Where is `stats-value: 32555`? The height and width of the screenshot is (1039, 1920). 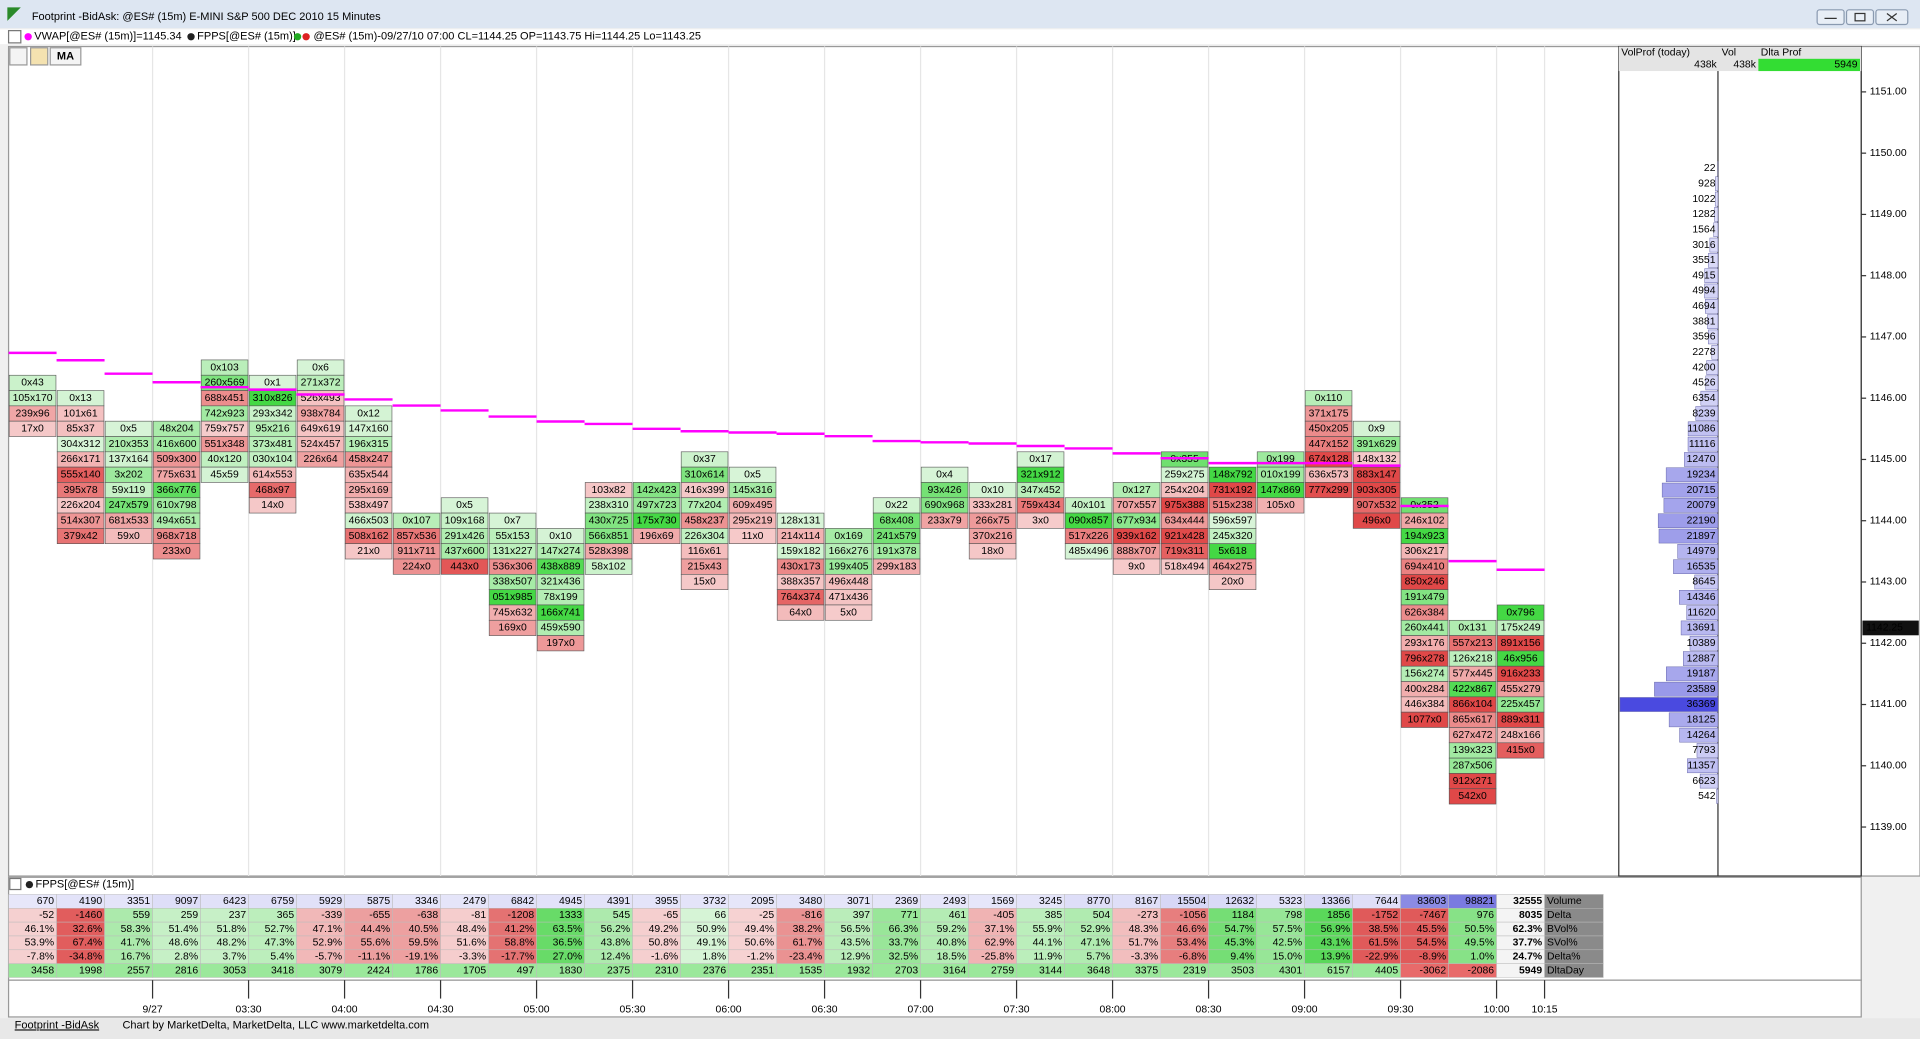
stats-value: 32555 is located at coordinates (1527, 901).